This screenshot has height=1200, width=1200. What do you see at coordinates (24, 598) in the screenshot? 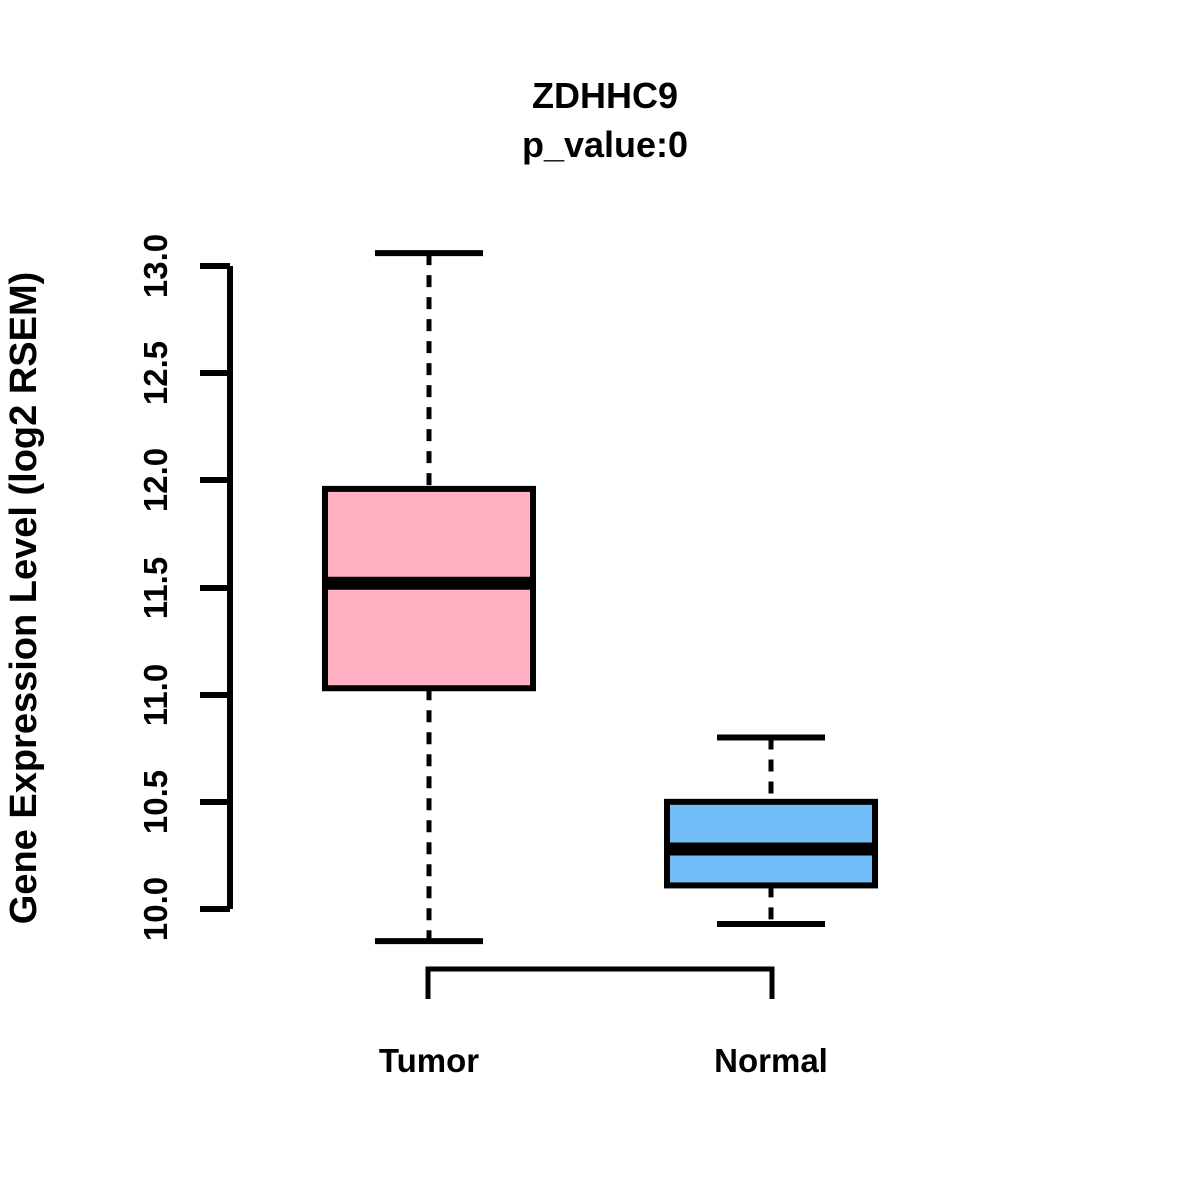
I see `y-axis-title: Gene Expression Level (log2 RSEM)` at bounding box center [24, 598].